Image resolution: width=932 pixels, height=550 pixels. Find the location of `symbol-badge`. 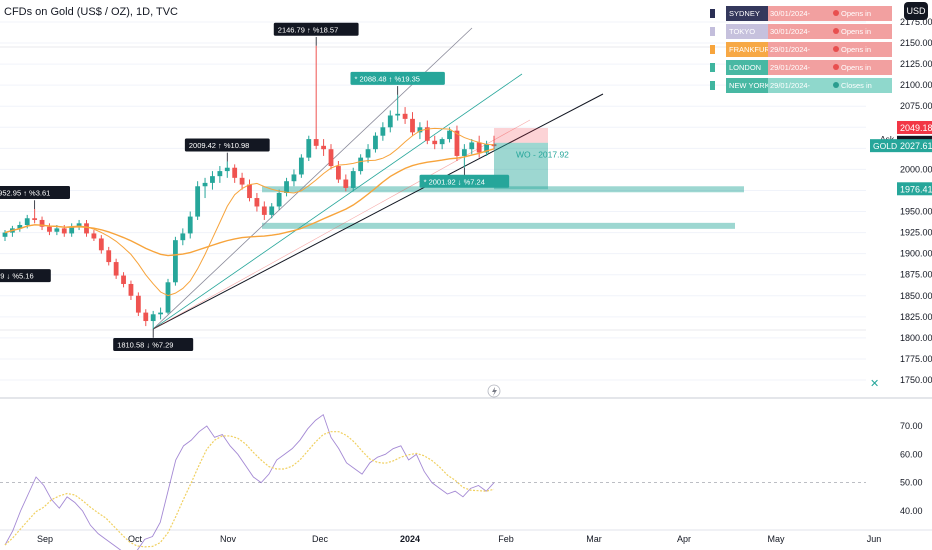

symbol-badge is located at coordinates (883, 146).